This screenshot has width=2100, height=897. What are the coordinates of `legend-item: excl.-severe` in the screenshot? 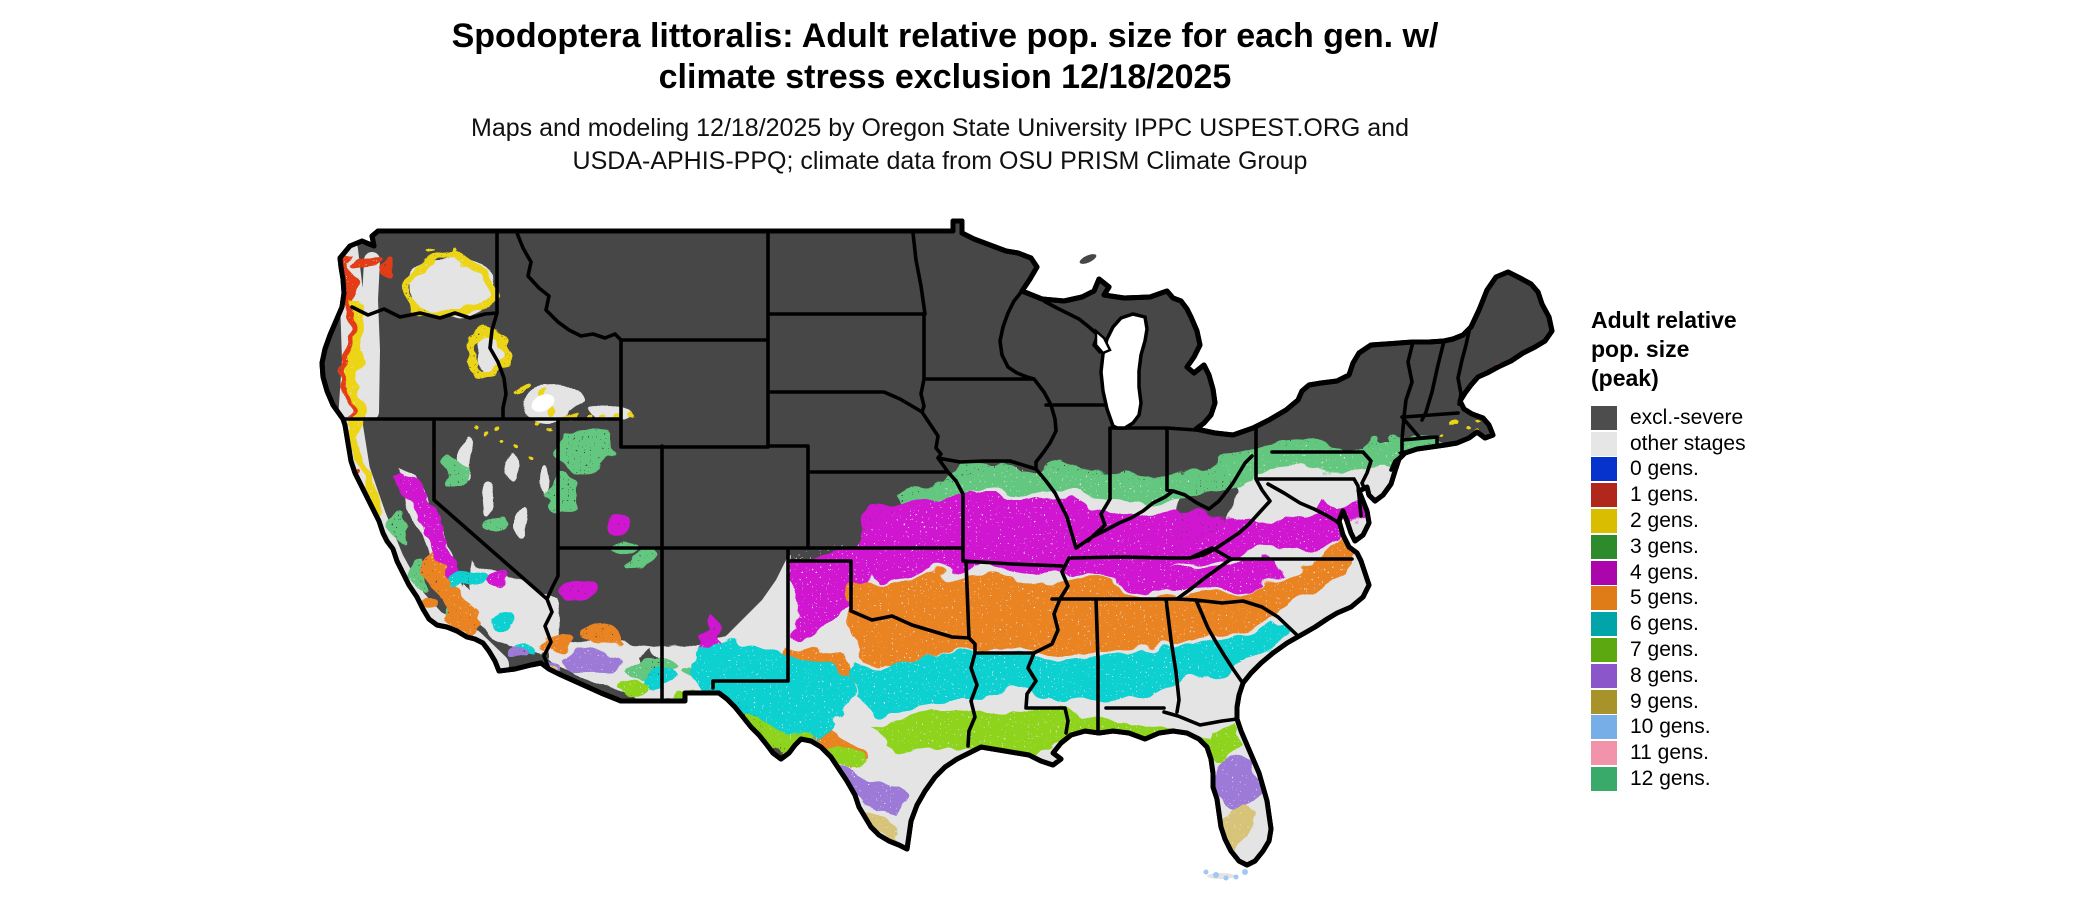 It's located at (1721, 418).